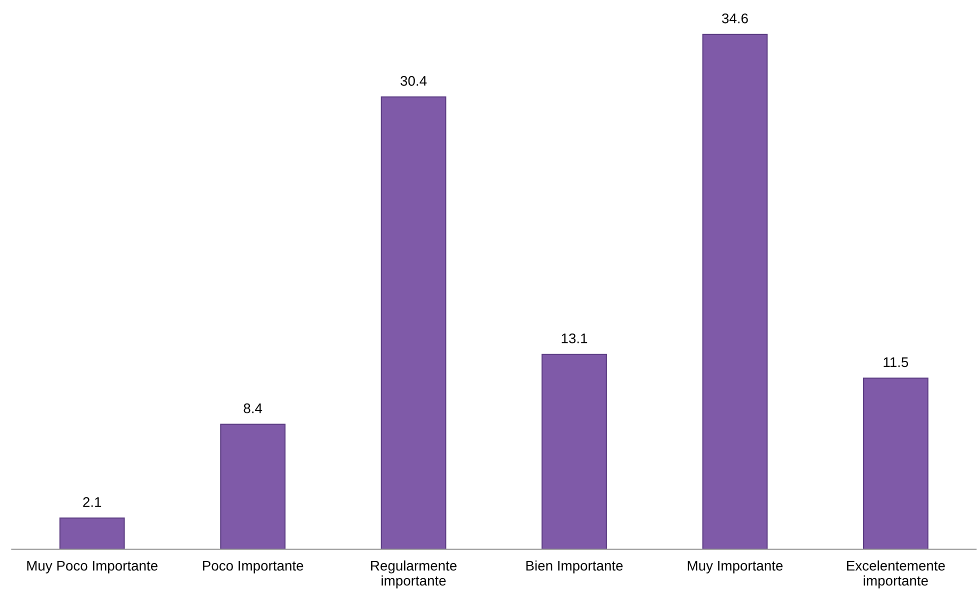 Image resolution: width=979 pixels, height=607 pixels. I want to click on x-tick-label: Poco Importante, so click(253, 567).